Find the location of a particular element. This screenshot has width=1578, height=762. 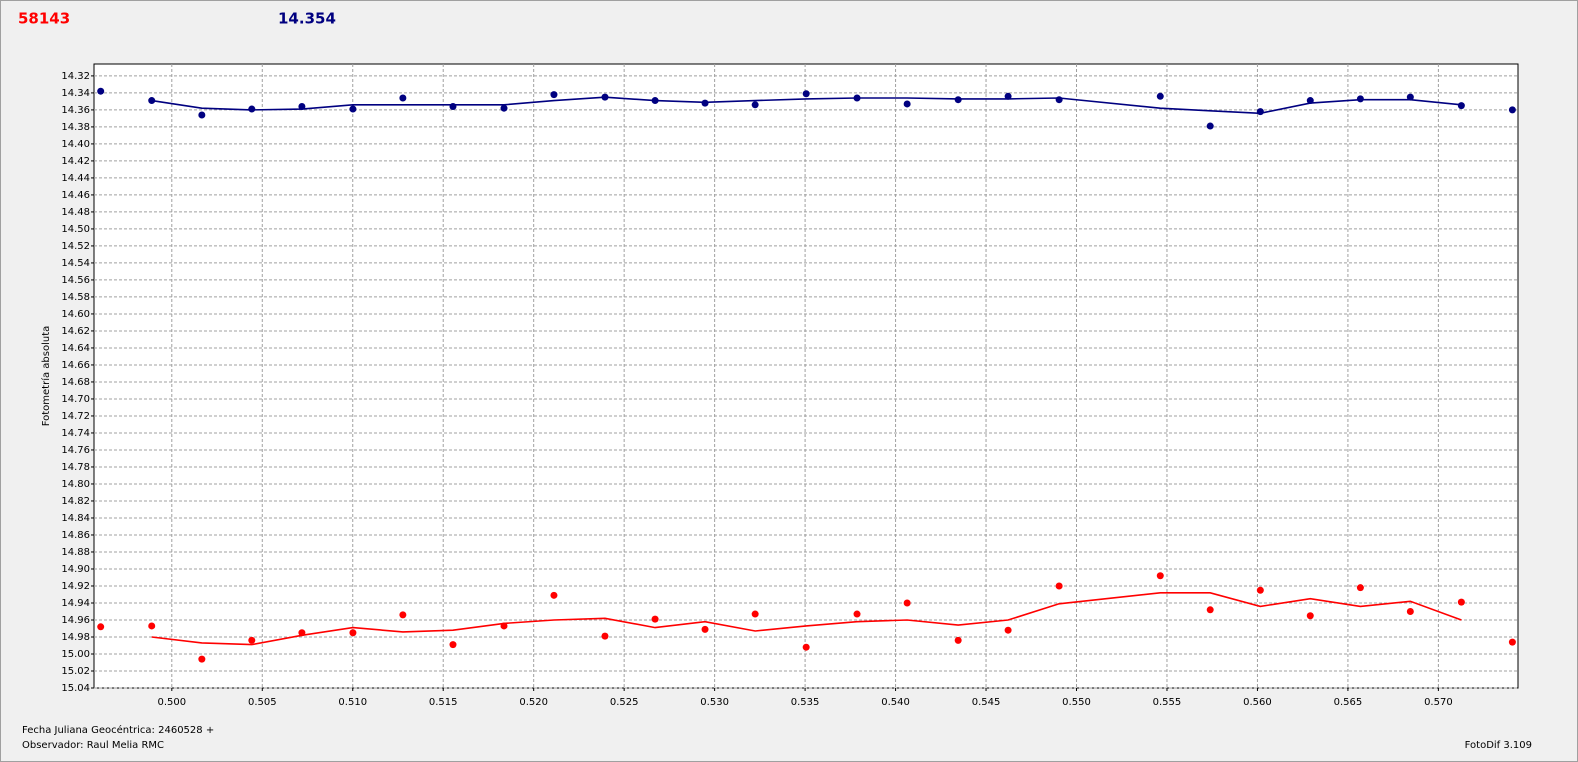

series-label: 14.354 is located at coordinates (307, 19).